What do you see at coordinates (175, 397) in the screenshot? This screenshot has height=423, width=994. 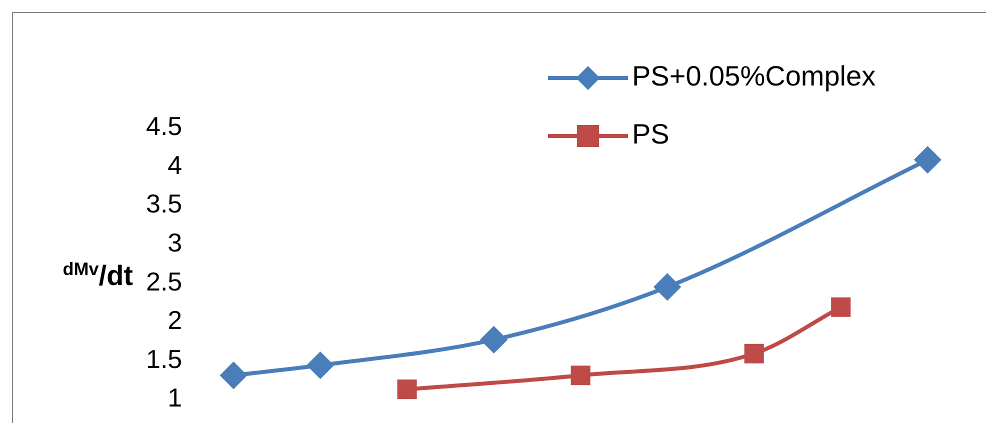 I see `y-tick-label: 1` at bounding box center [175, 397].